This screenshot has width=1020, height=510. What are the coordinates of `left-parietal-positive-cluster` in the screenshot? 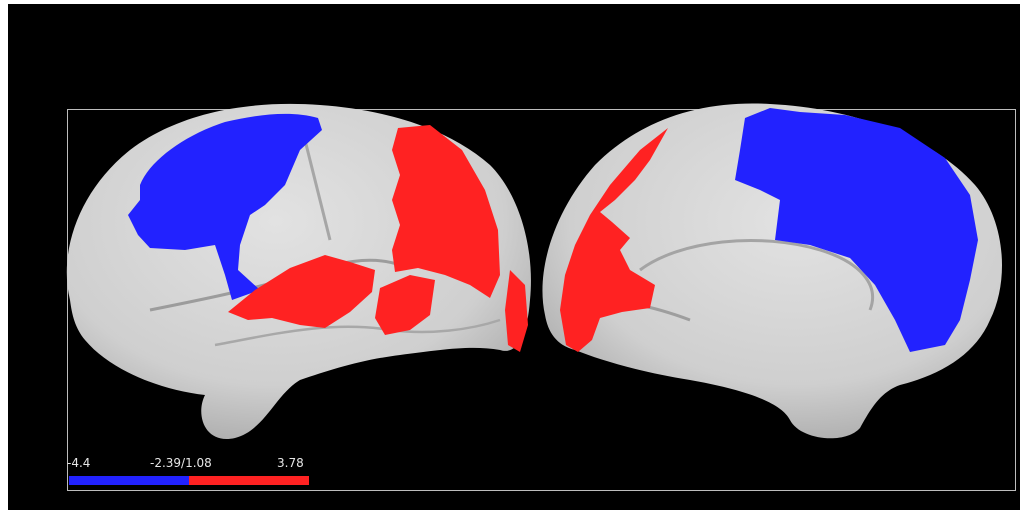 It's located at (446, 211).